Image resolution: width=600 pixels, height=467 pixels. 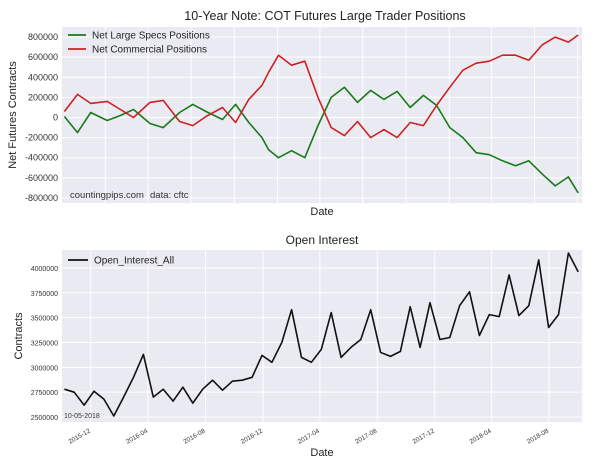 I want to click on date-annotation: 10-05-2018, so click(x=82, y=416).